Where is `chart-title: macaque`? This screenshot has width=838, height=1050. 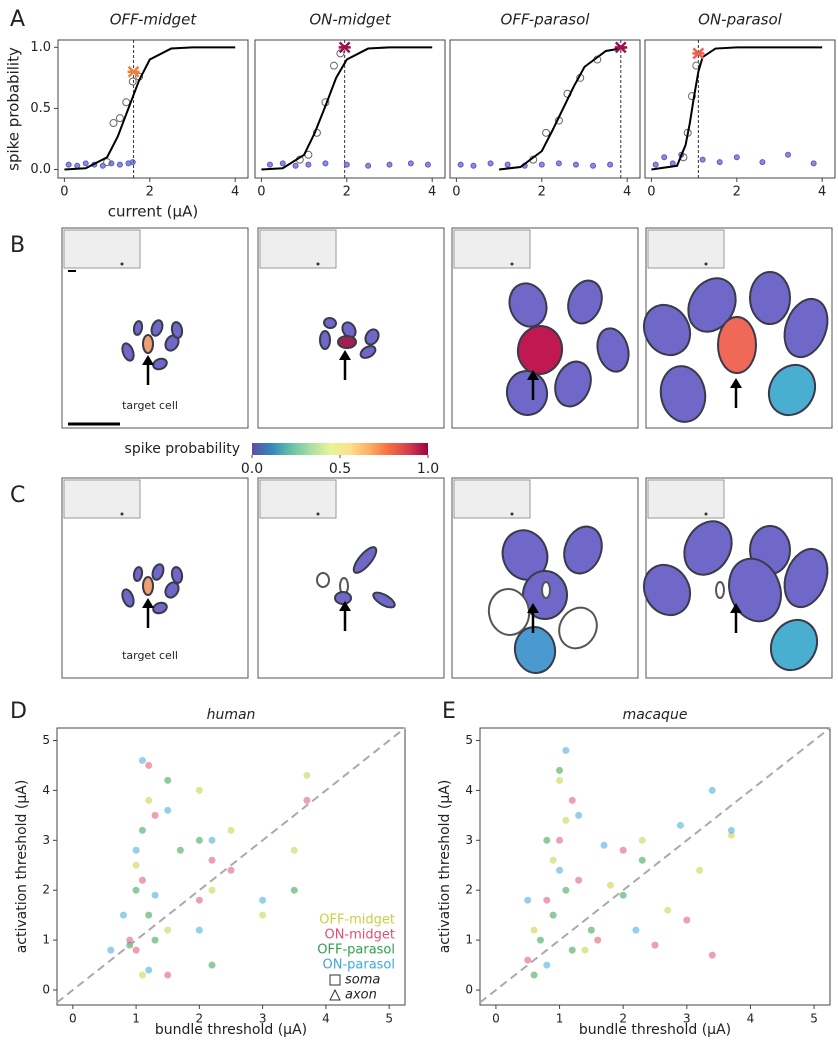 chart-title: macaque is located at coordinates (655, 715).